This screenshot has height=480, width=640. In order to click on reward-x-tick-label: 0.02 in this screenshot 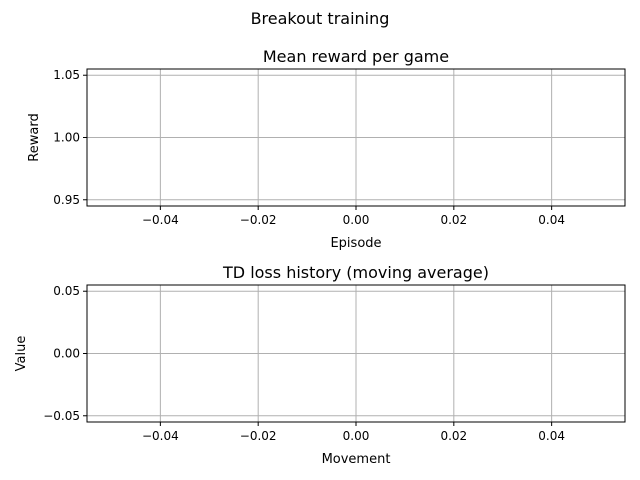, I will do `click(453, 220)`.